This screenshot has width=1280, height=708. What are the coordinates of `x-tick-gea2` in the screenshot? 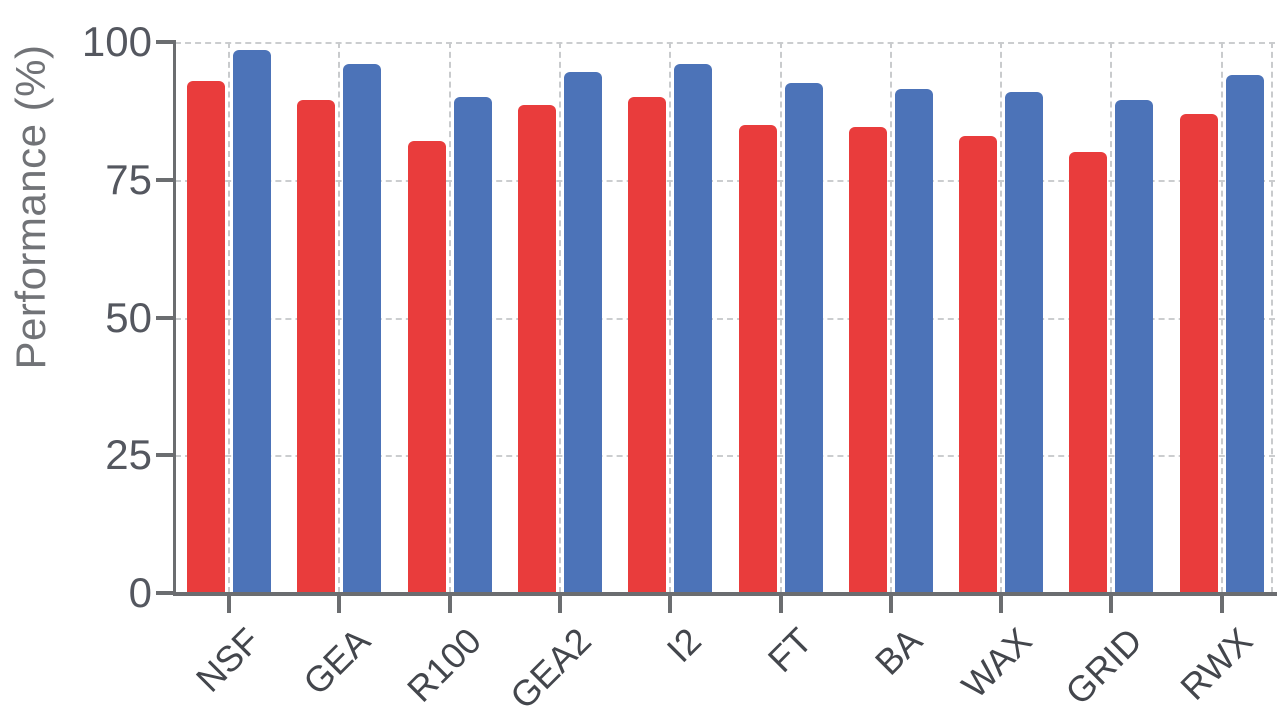 It's located at (559, 604).